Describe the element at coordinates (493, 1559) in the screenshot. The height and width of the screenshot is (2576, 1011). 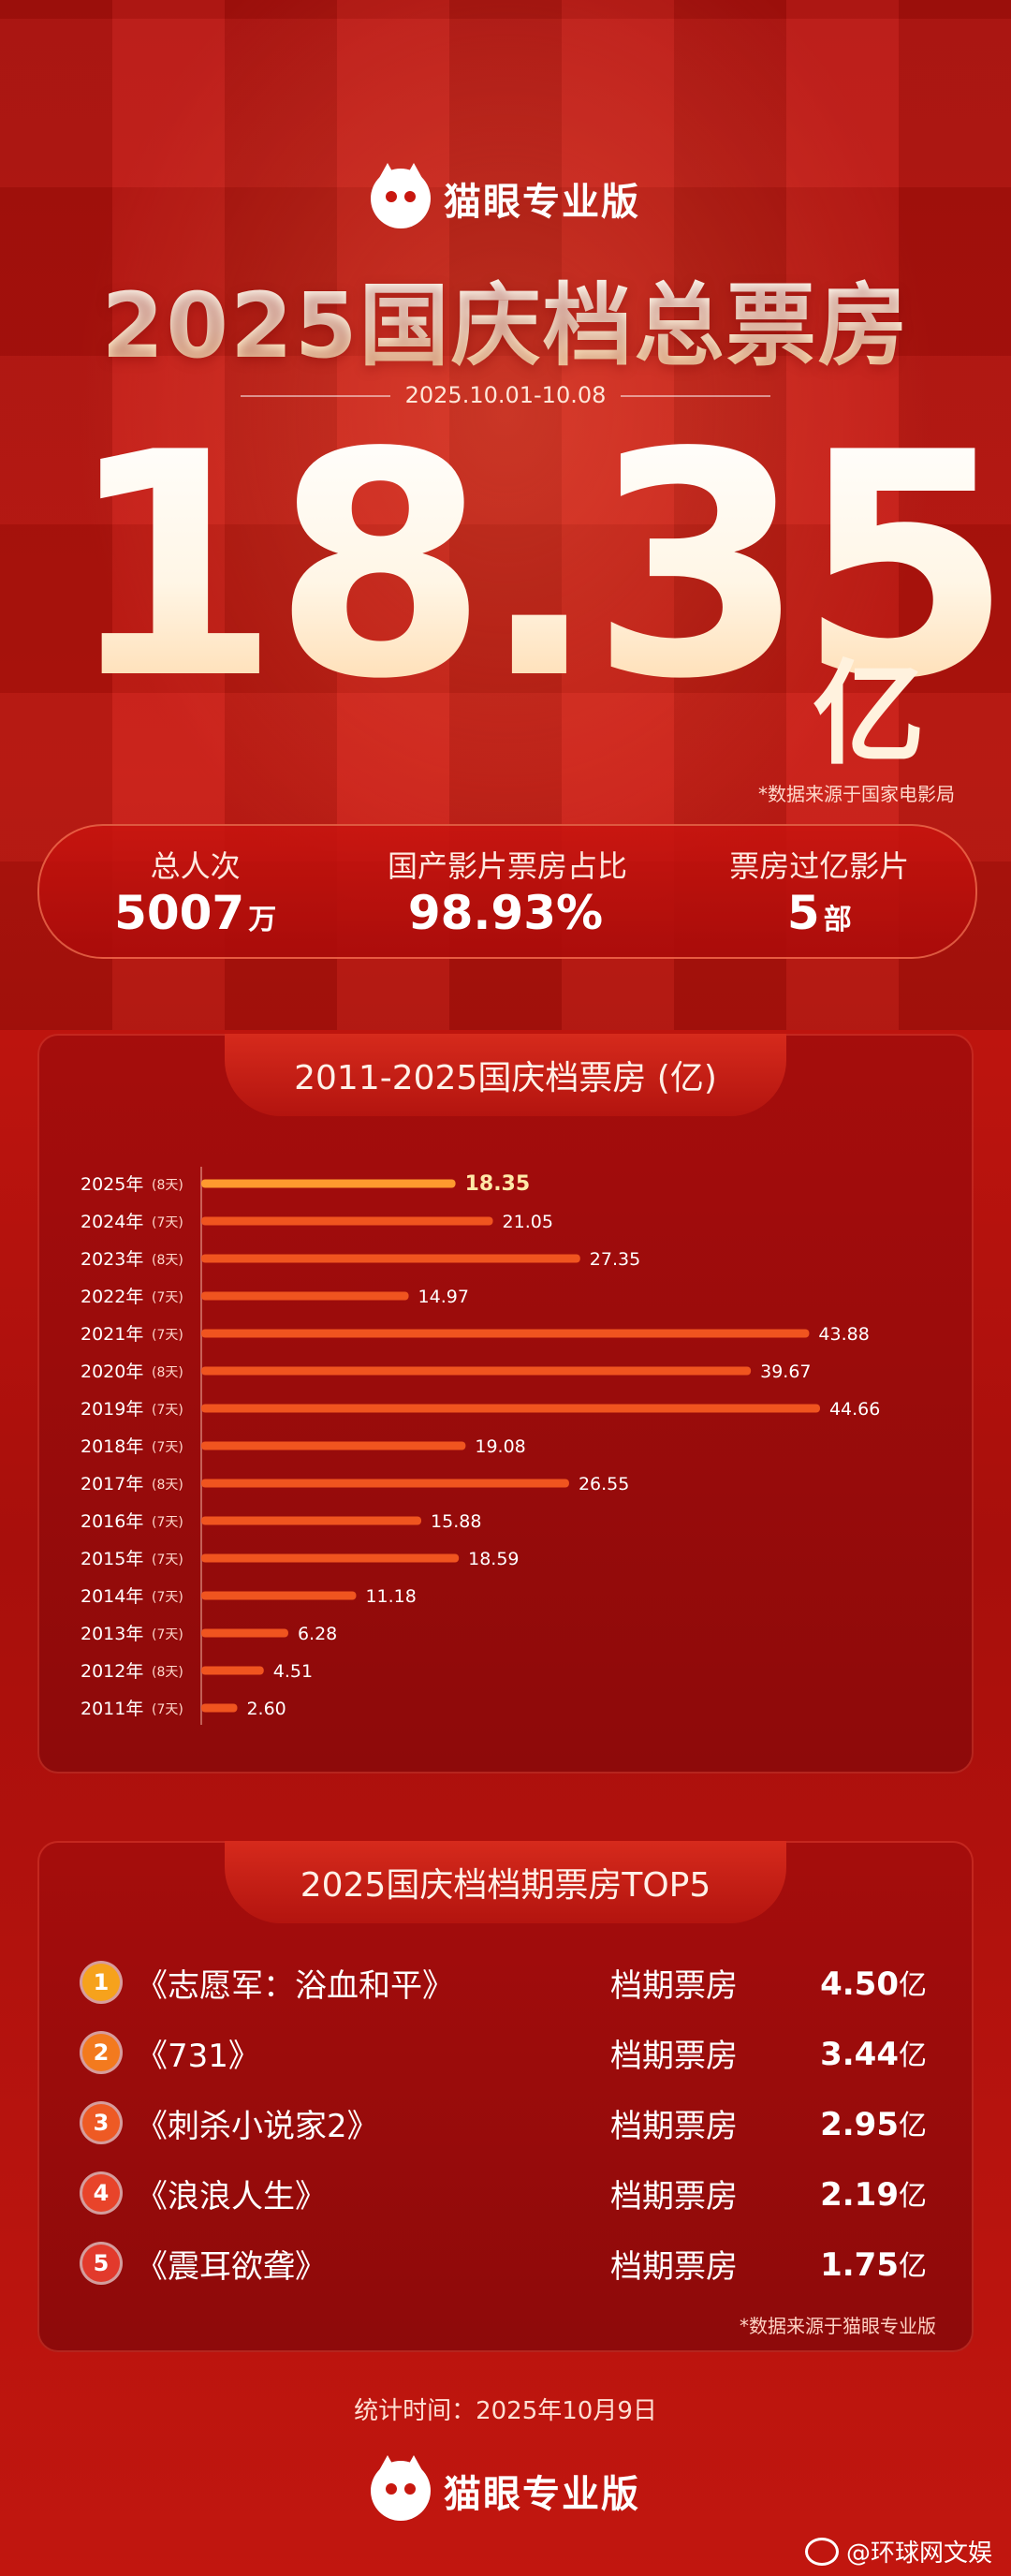
I see `value-label: 18.59` at that location.